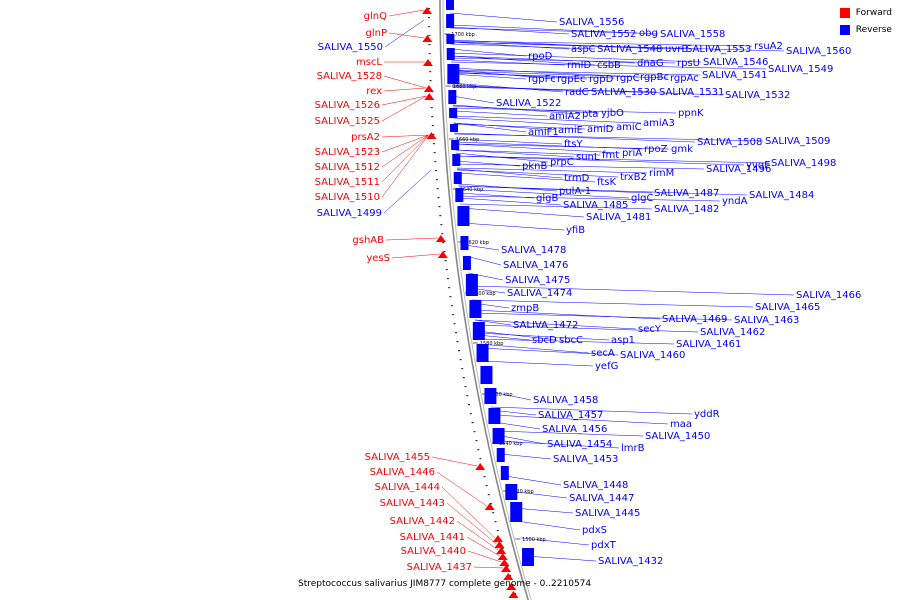 This screenshot has height=600, width=900. Describe the element at coordinates (369, 62) in the screenshot. I see `gene-label: mscL` at that location.